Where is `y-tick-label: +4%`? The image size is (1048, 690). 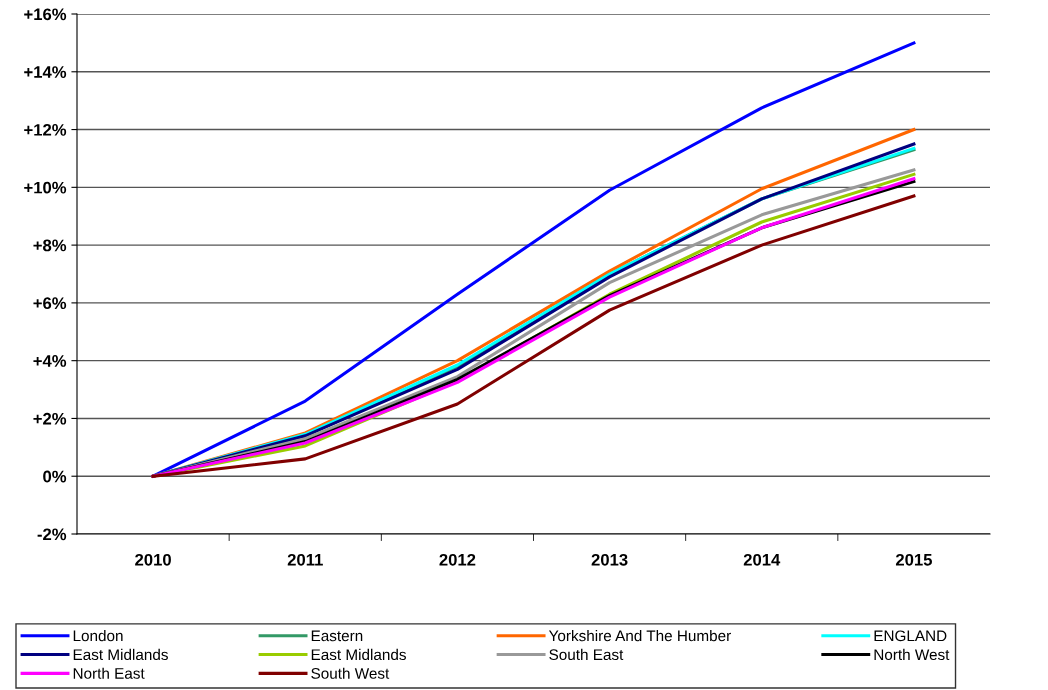
y-tick-label: +4% is located at coordinates (50, 361).